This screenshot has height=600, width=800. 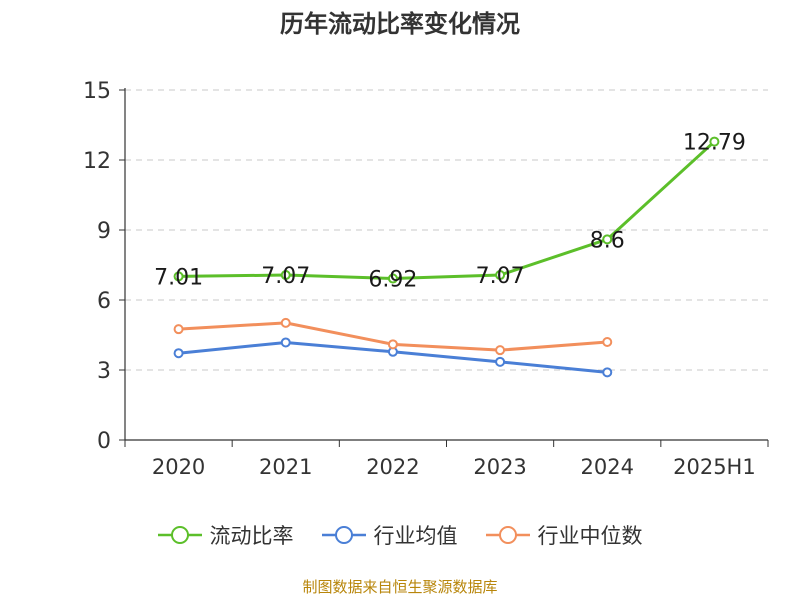 I want to click on legend: 流动比率 行业均值 行业中位数, so click(x=400, y=535).